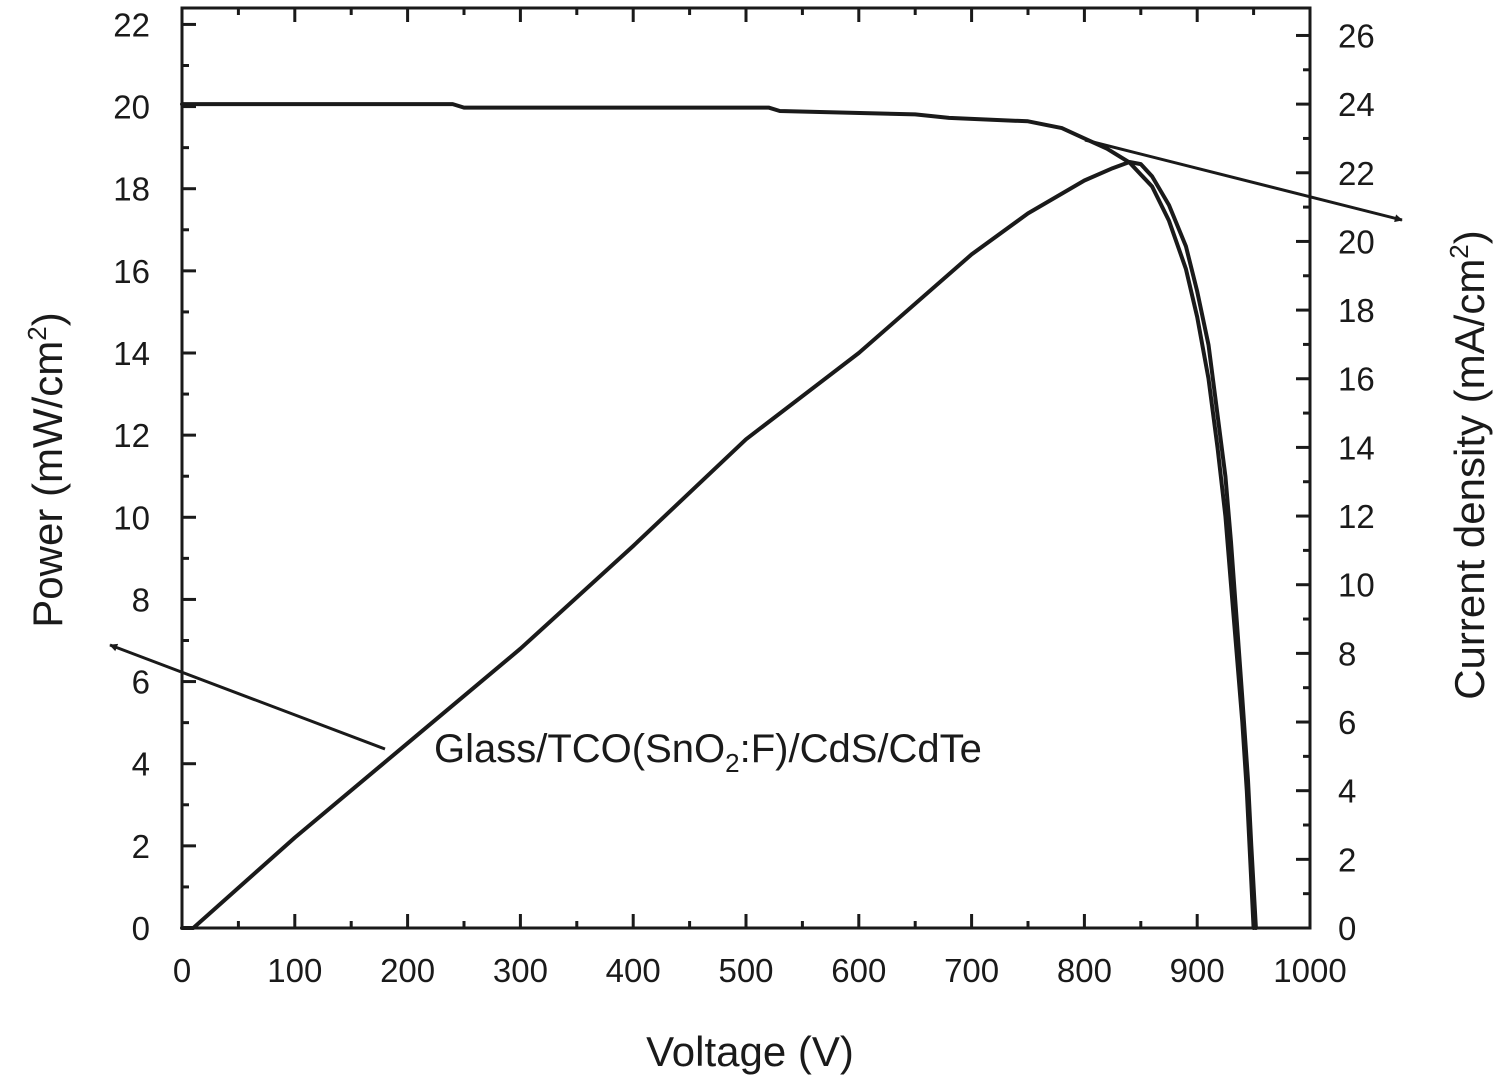 This screenshot has height=1076, width=1495. Describe the element at coordinates (141, 599) in the screenshot. I see `left-y-tick-label: 8` at that location.